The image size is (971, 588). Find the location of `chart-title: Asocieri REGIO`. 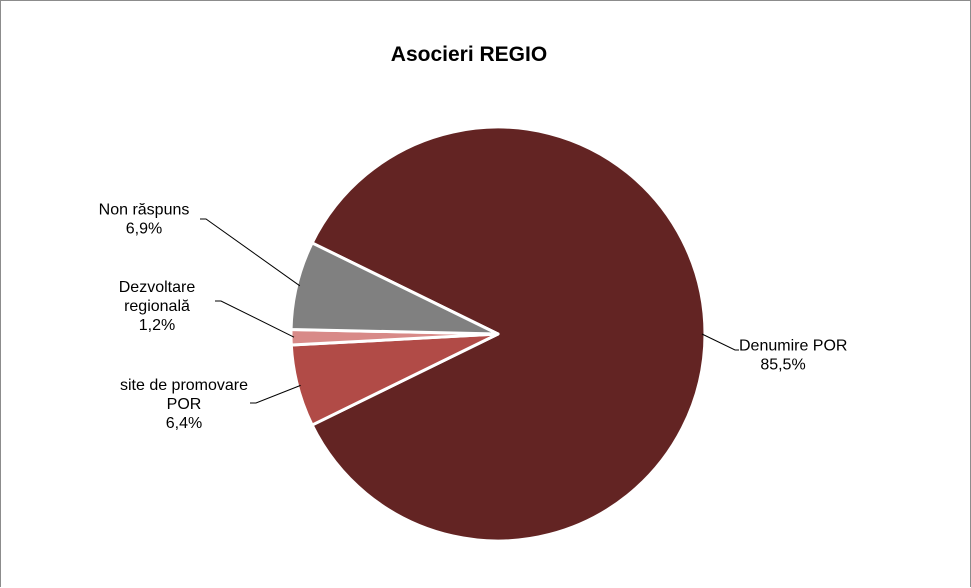

chart-title: Asocieri REGIO is located at coordinates (469, 54).